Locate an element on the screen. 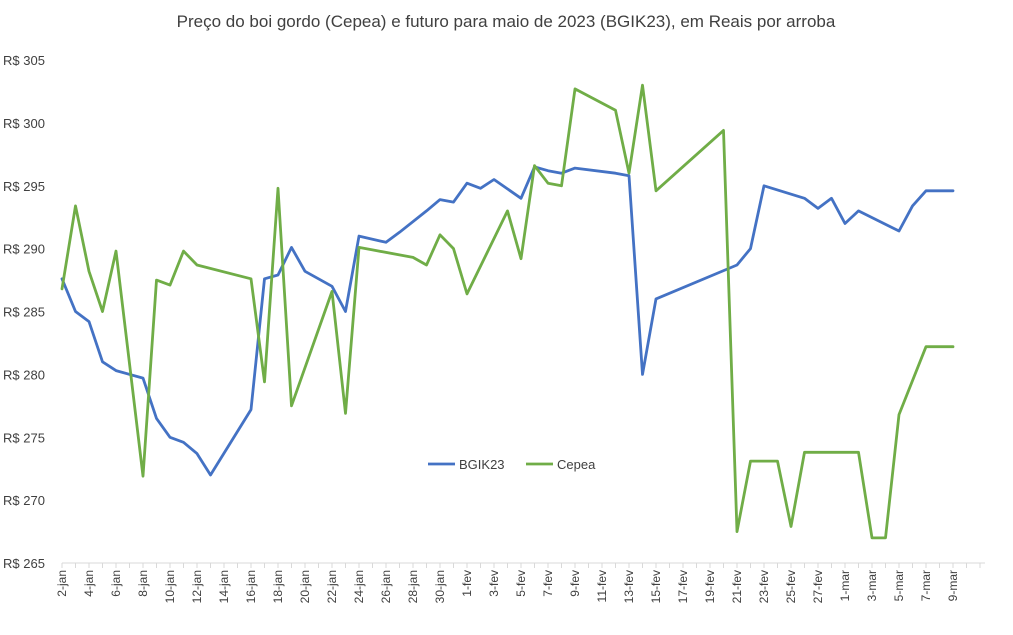 This screenshot has height=635, width=1013. x-tick-label: 7-fev is located at coordinates (548, 583).